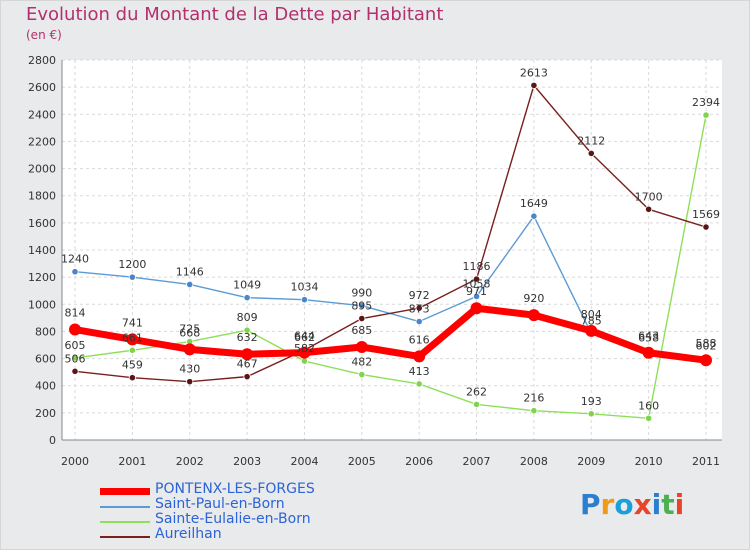 Image resolution: width=750 pixels, height=550 pixels. Describe the element at coordinates (125, 507) in the screenshot. I see `legend-swatch-saint-paul` at that location.